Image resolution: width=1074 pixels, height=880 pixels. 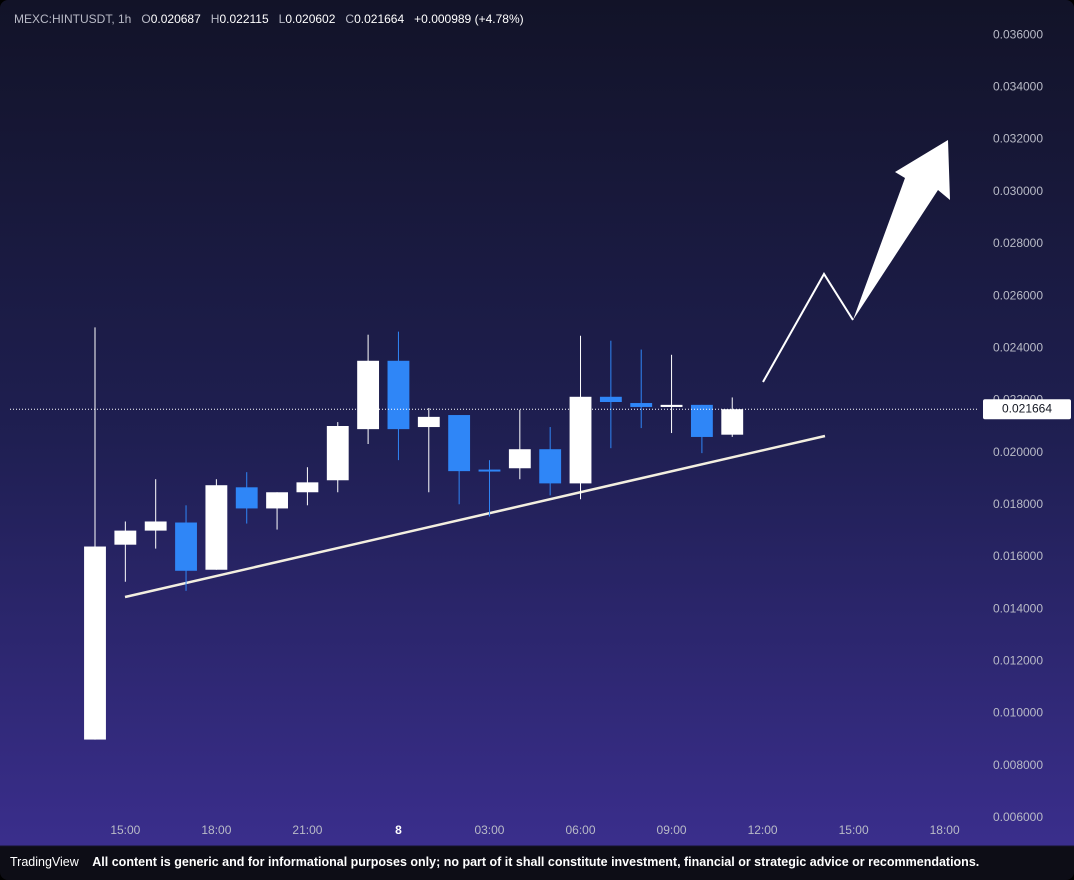 I want to click on y-tick-label: 0.010000, so click(x=1018, y=713).